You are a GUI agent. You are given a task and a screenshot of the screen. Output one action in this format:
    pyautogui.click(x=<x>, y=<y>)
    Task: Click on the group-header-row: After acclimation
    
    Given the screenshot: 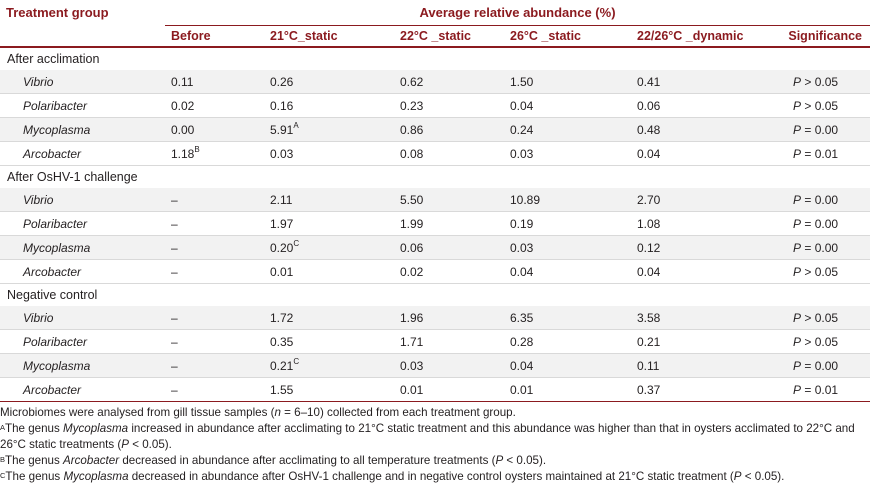 What is the action you would take?
    pyautogui.click(x=435, y=58)
    